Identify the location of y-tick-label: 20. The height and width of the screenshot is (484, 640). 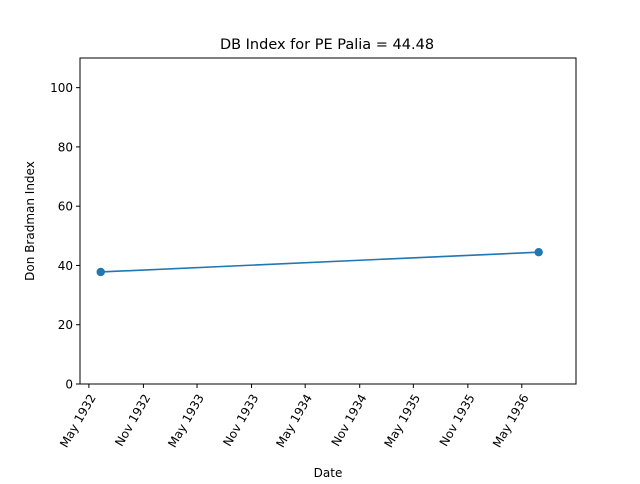
(65, 325).